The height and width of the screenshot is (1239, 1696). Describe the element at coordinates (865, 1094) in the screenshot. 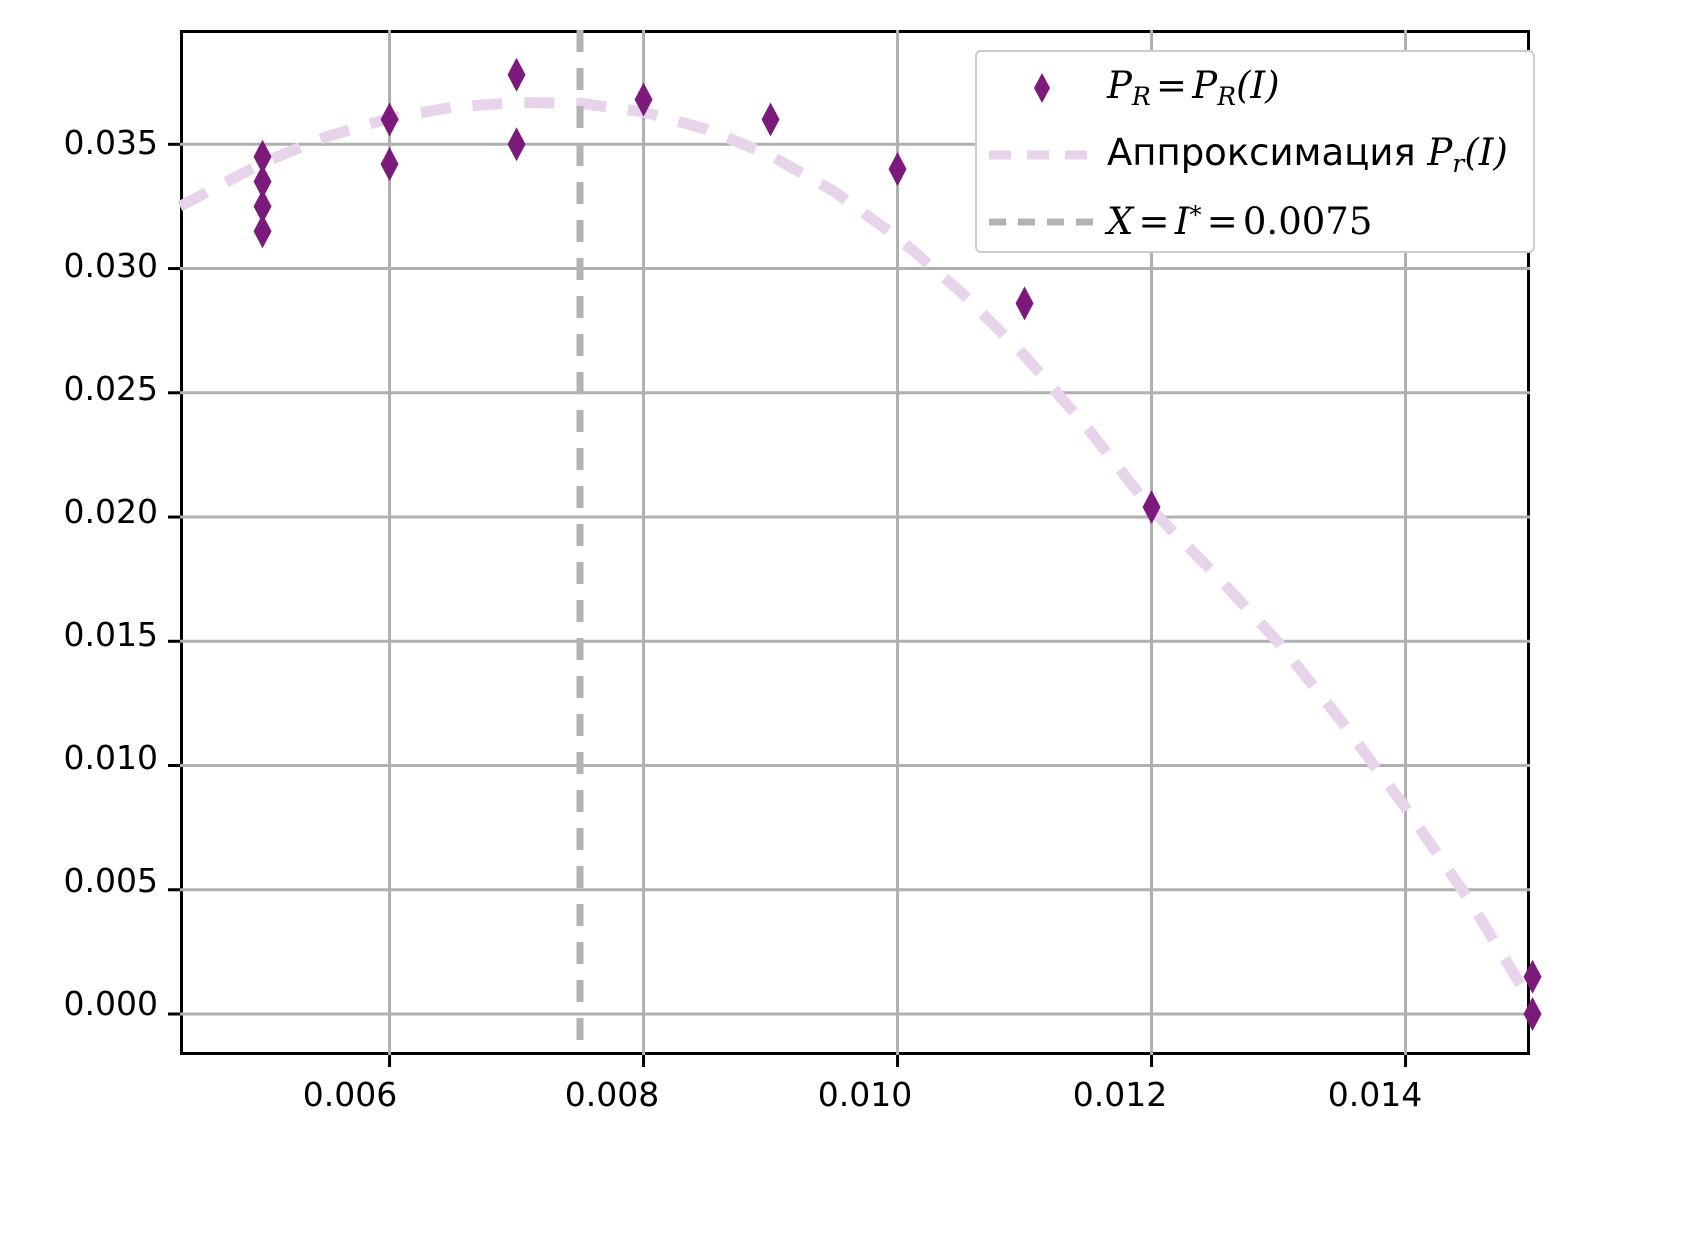

I see `xtick-label-0010: 0.010` at that location.